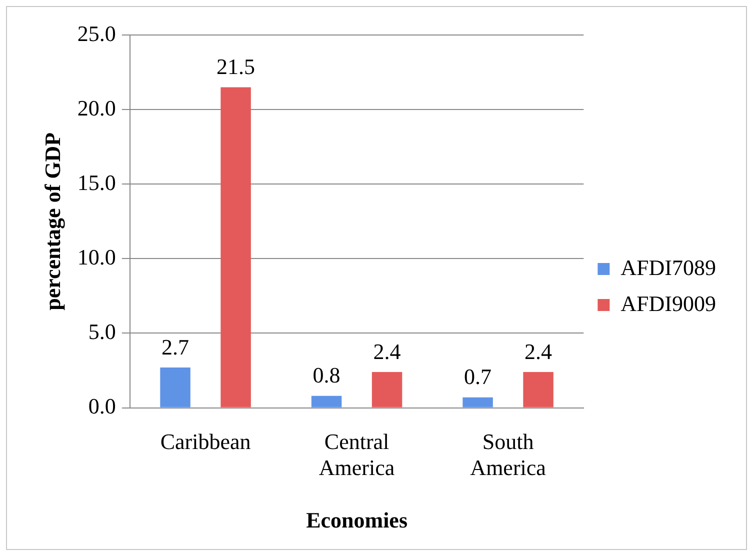 The image size is (755, 556). What do you see at coordinates (508, 454) in the screenshot?
I see `x-tick-label: South America` at bounding box center [508, 454].